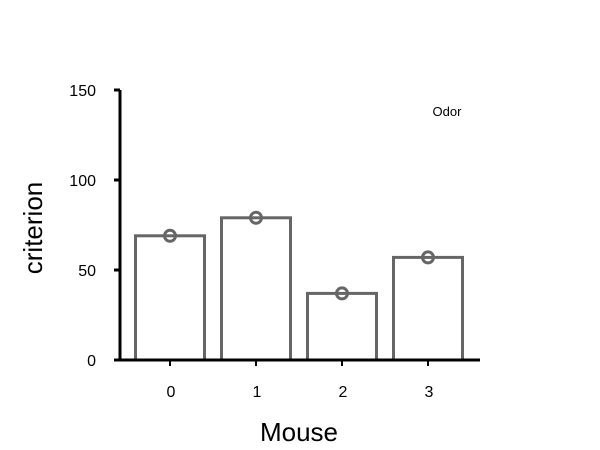  Describe the element at coordinates (448, 111) in the screenshot. I see `annotation-label: Odor` at that location.